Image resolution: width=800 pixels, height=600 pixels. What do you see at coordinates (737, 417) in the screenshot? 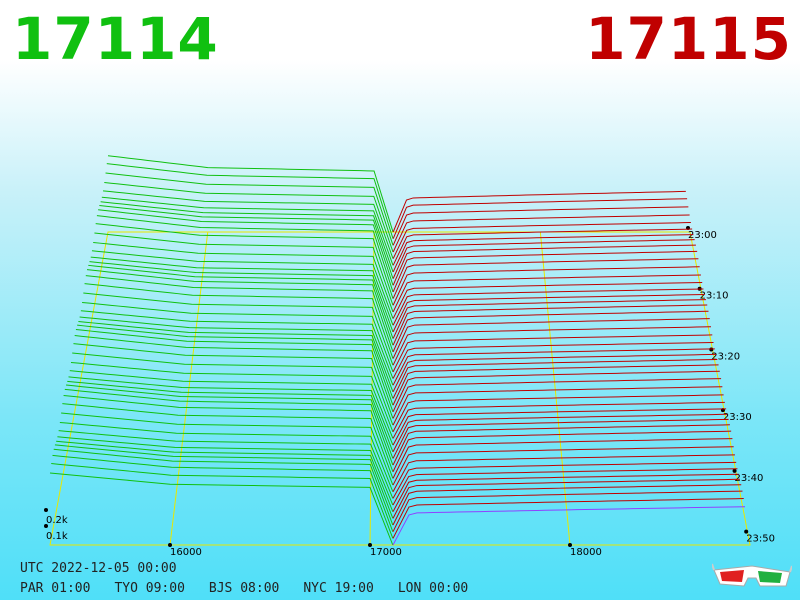
I see `time-tick-label: 23:30` at bounding box center [737, 417].